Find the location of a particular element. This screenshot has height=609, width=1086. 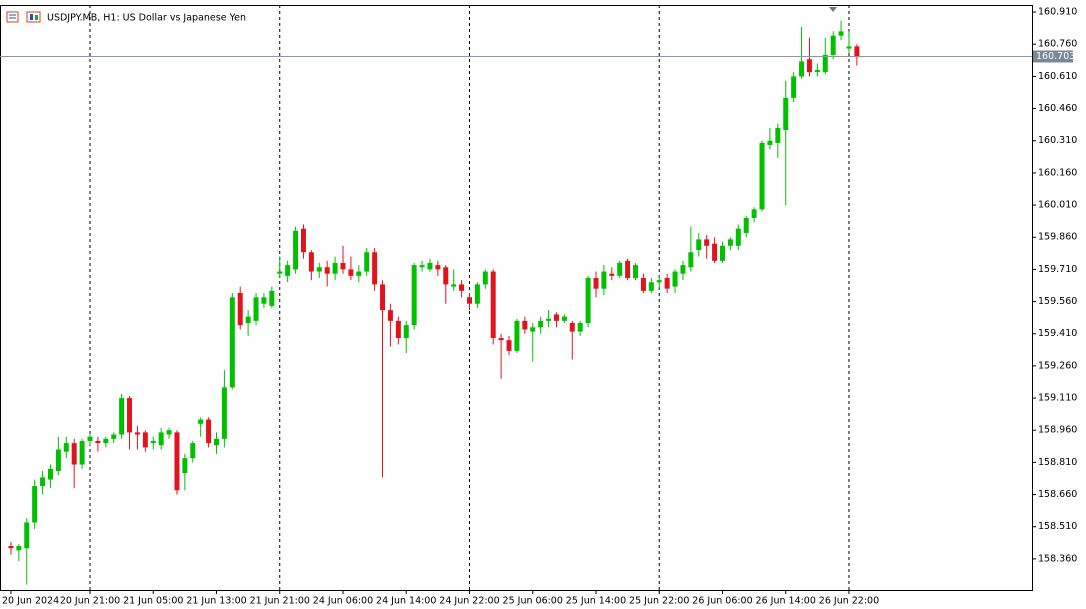

x-tick-label: 21 Jun 13:00 is located at coordinates (216, 601).